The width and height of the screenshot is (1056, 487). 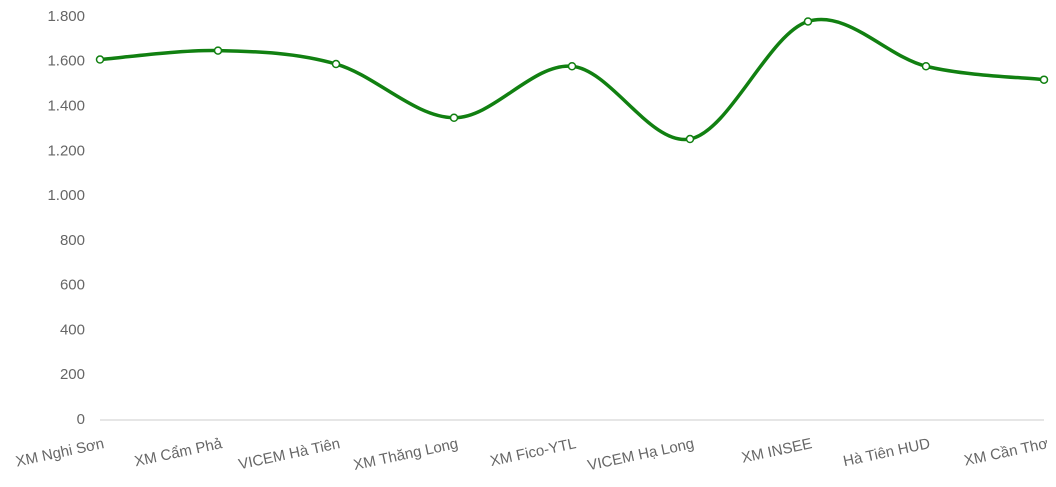 I want to click on x-tick-label: Hà Tiên HUD, so click(x=887, y=452).